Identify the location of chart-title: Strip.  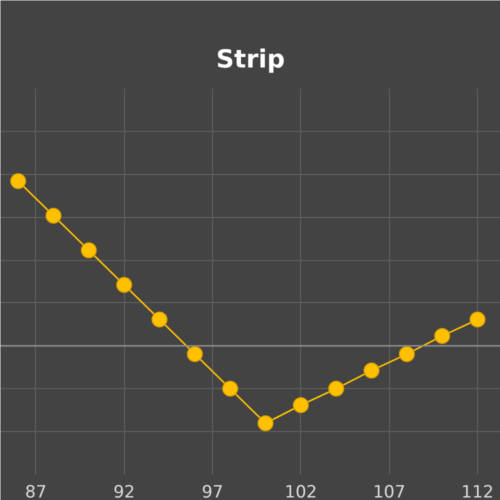
(250, 59).